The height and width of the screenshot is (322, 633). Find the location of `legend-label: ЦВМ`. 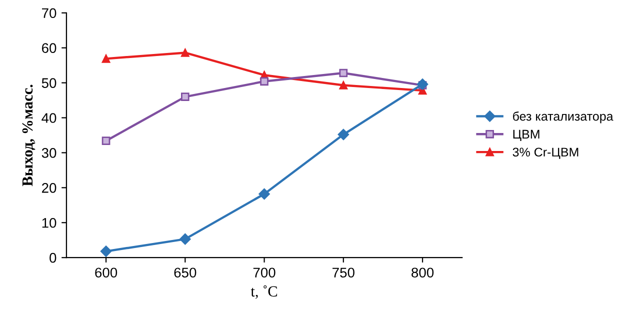

legend-label: ЦВМ is located at coordinates (526, 136).